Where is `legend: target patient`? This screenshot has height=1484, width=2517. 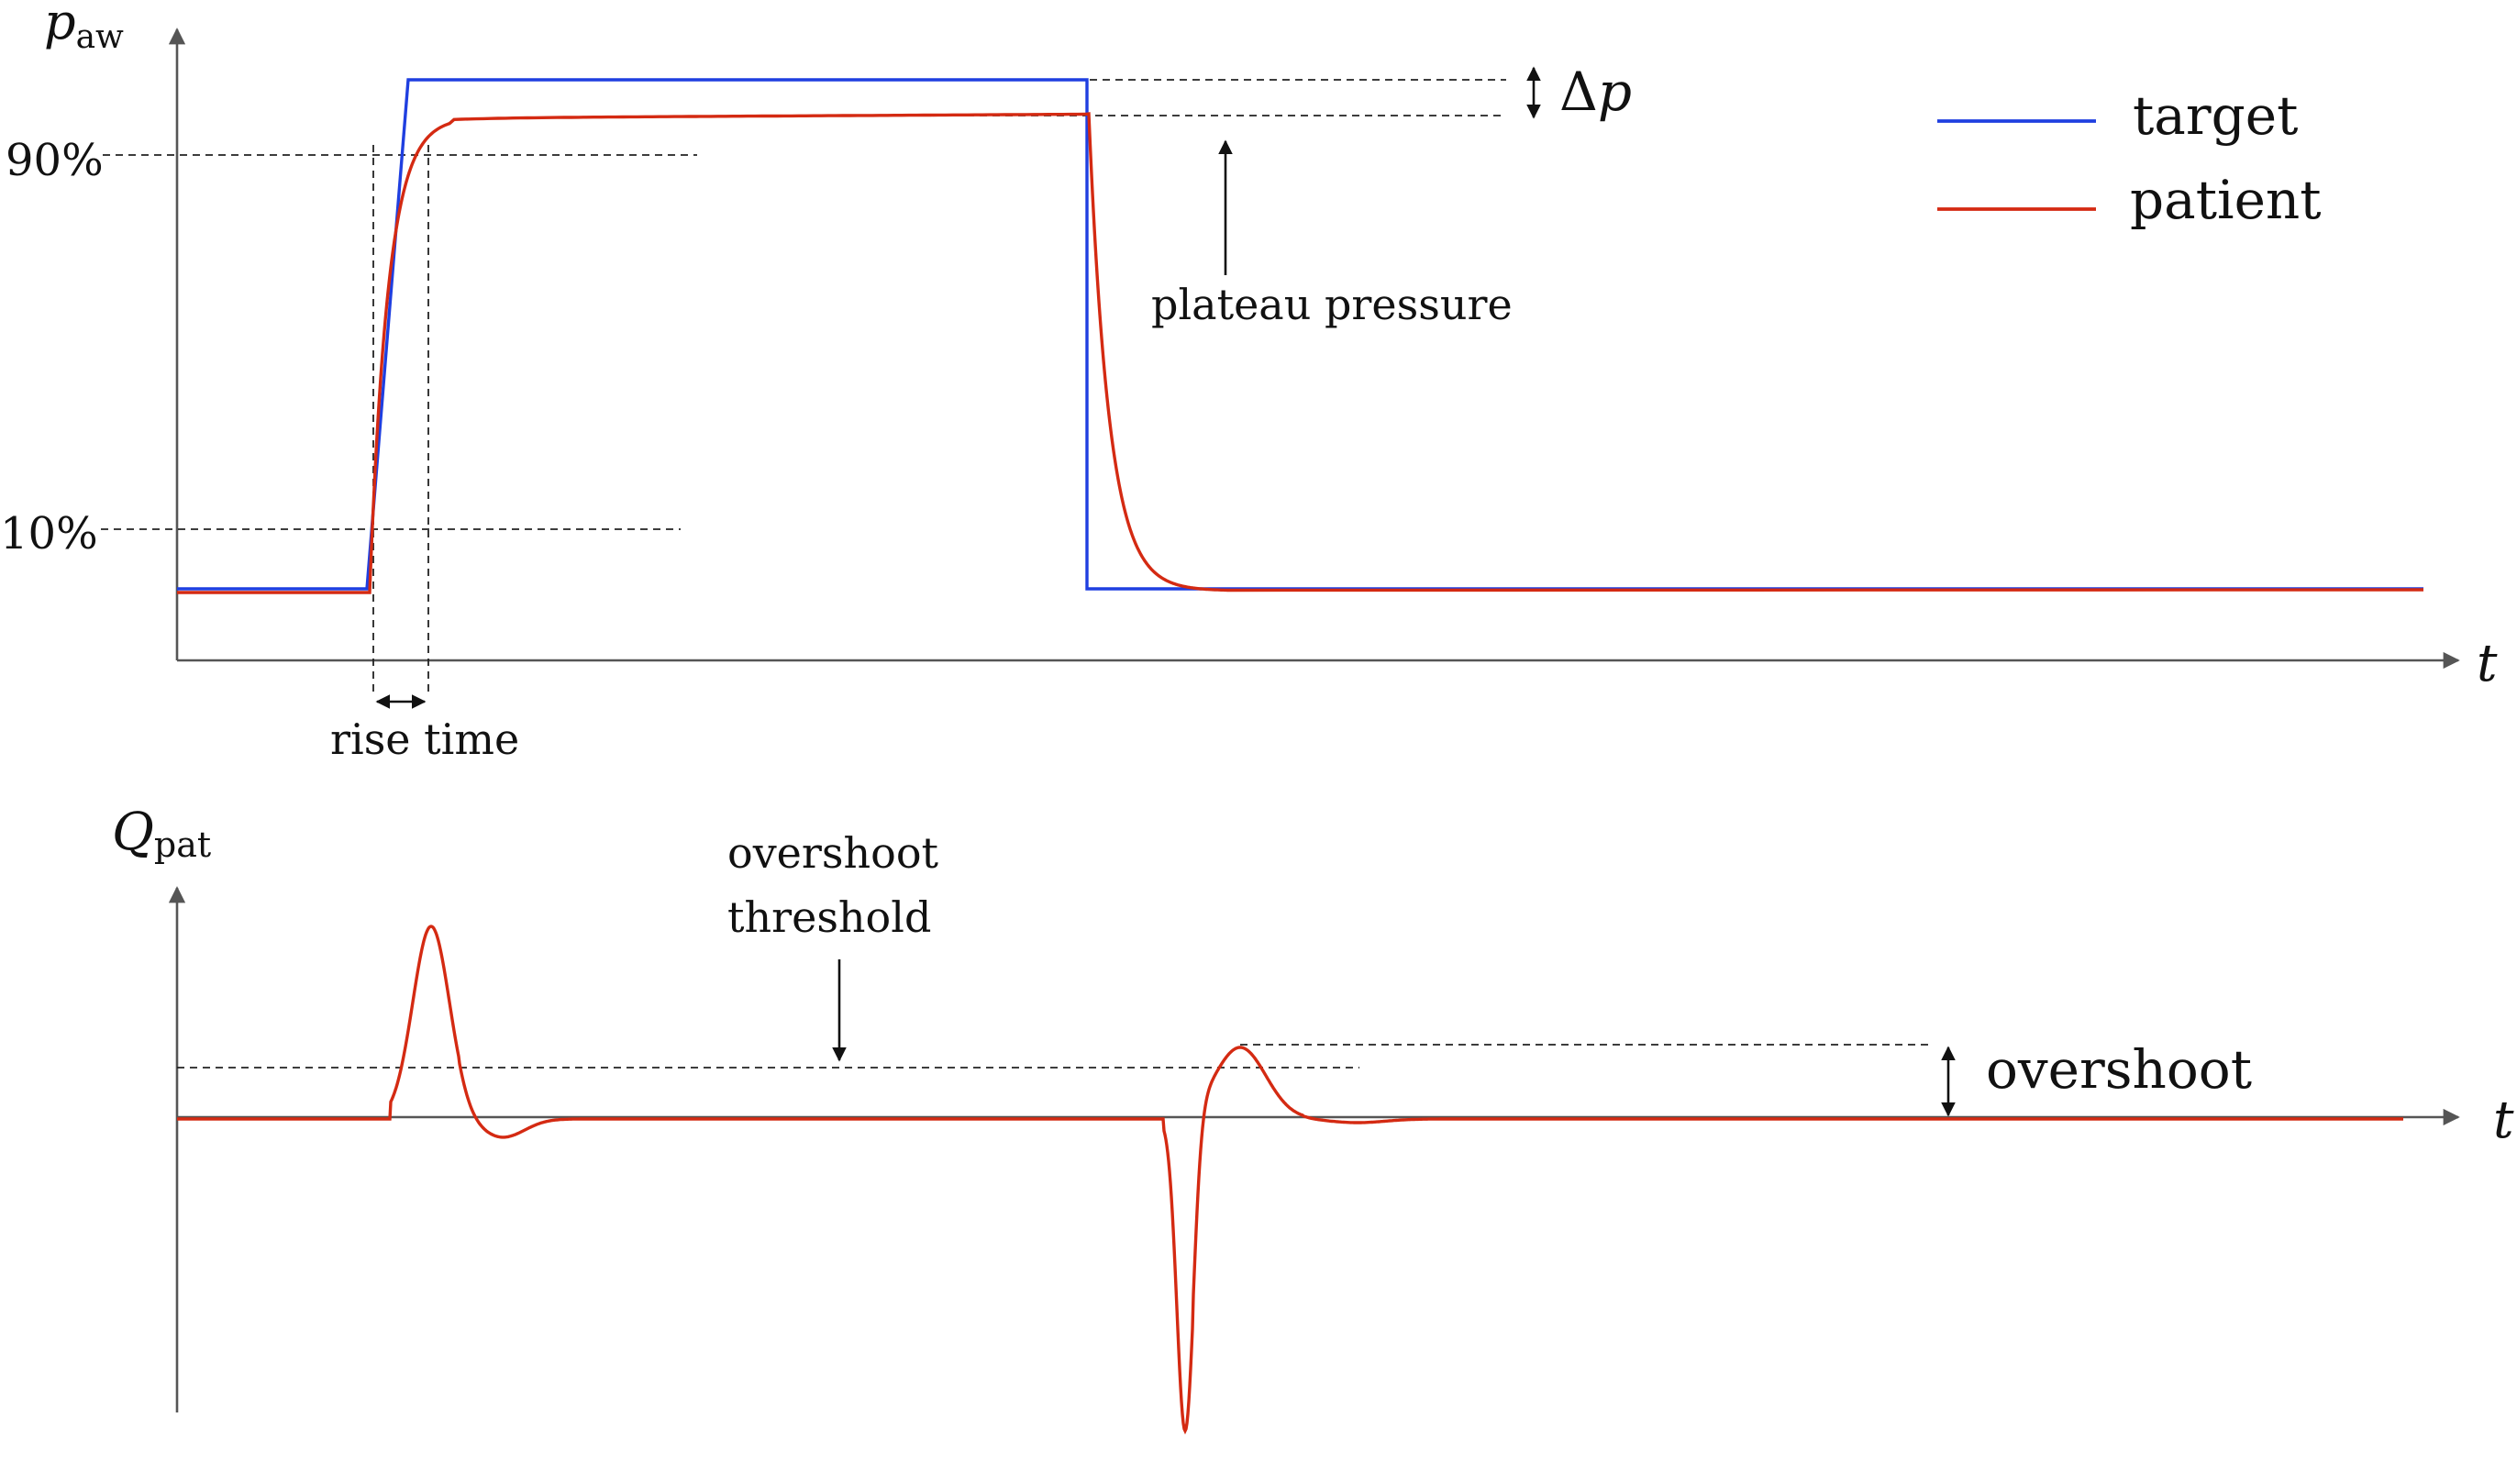
legend: target patient is located at coordinates (2129, 157).